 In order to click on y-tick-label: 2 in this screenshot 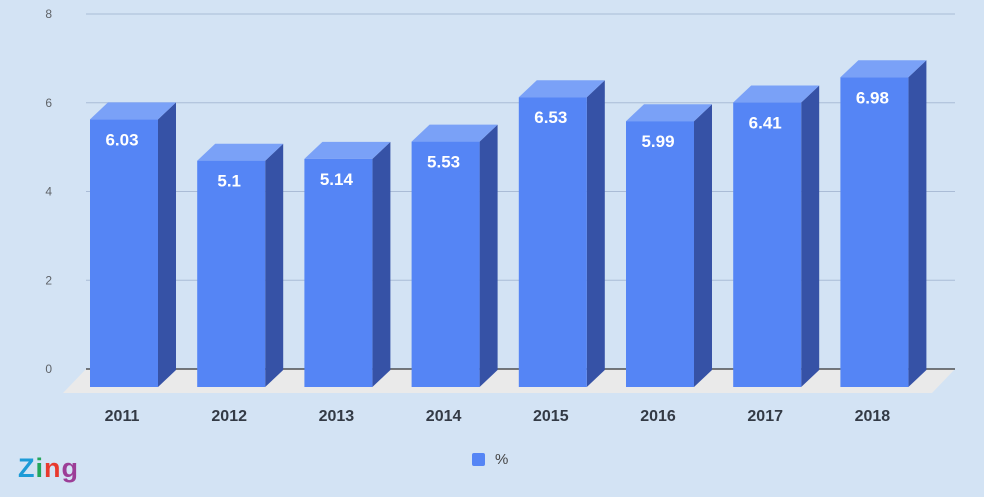, I will do `click(48, 280)`.